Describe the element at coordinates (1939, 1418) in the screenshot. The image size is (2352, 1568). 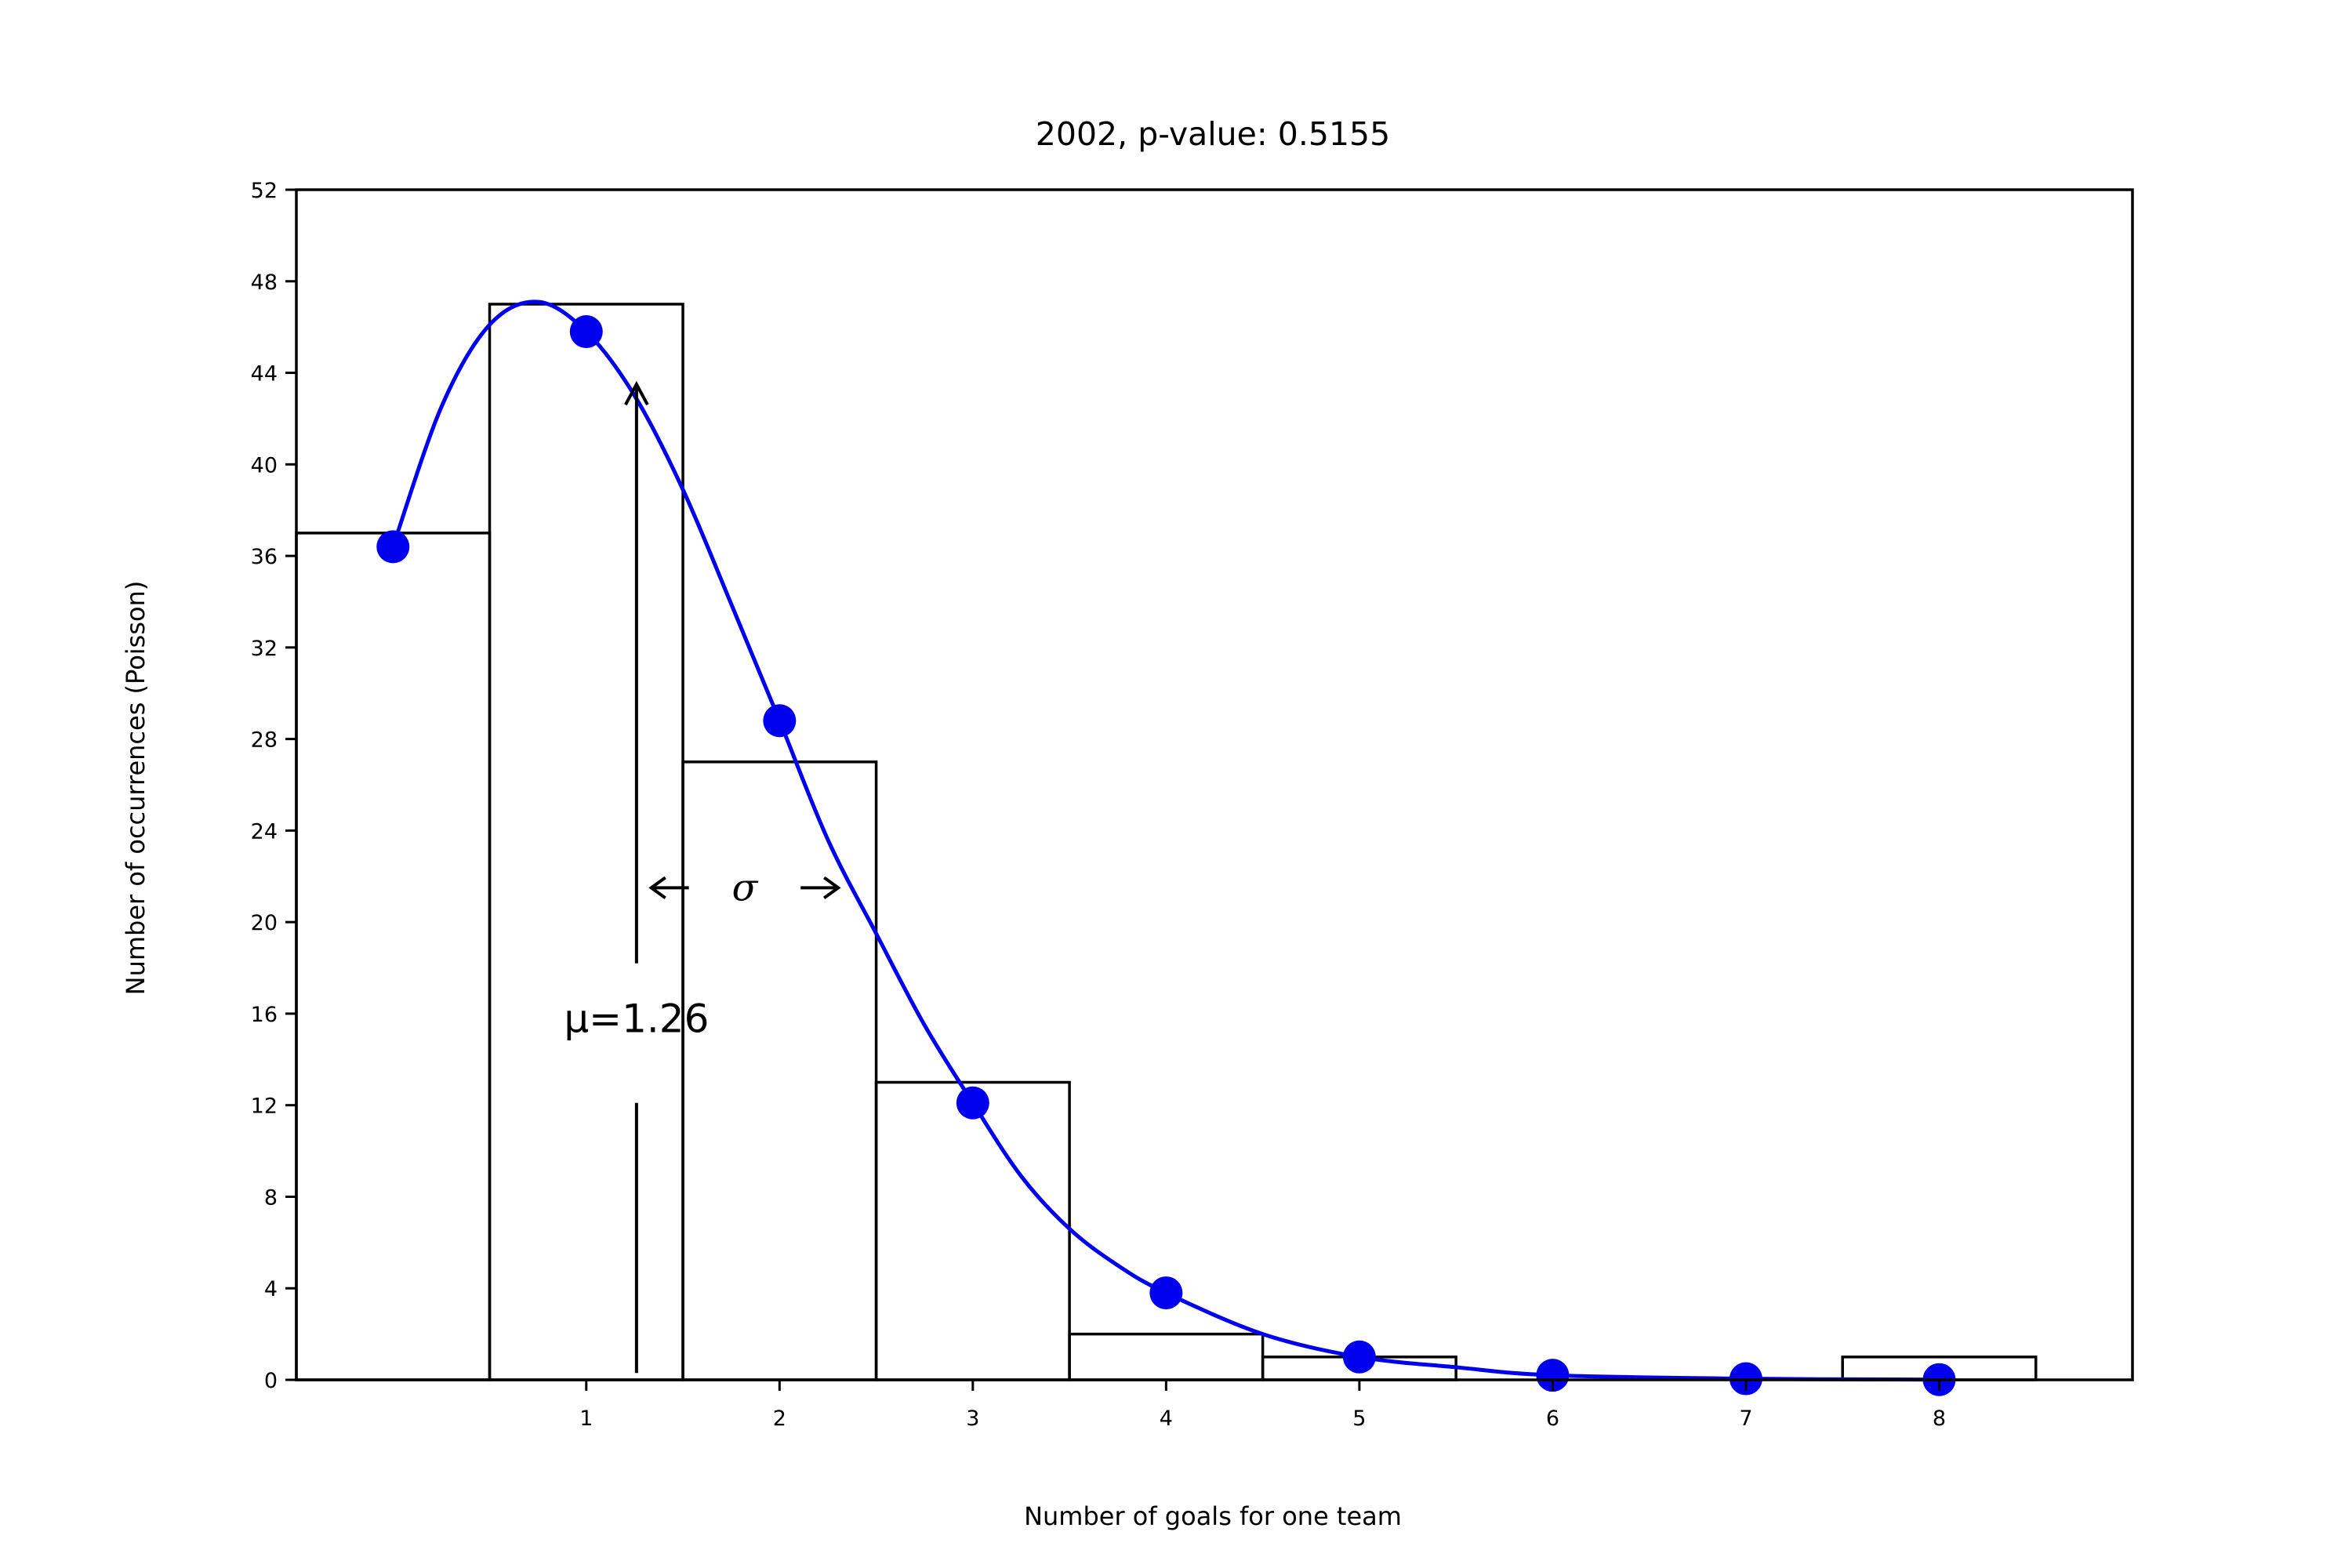
I see `x-tick-label: 8` at that location.